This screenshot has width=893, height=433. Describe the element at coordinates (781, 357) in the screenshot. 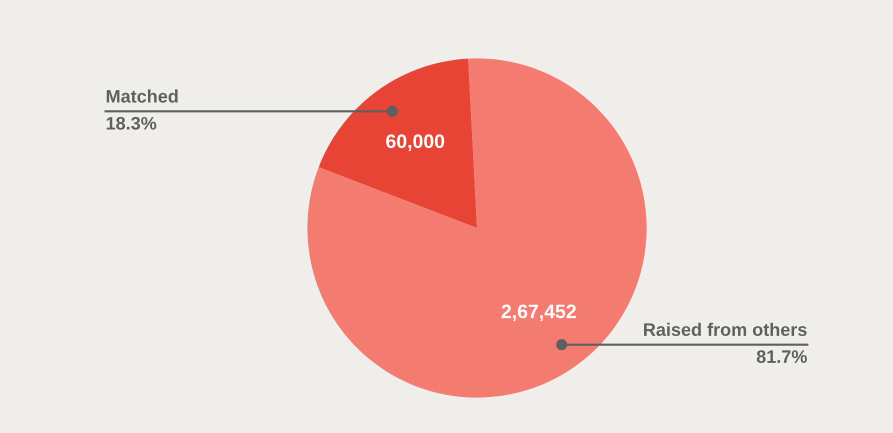

I see `text: 81.7%` at that location.